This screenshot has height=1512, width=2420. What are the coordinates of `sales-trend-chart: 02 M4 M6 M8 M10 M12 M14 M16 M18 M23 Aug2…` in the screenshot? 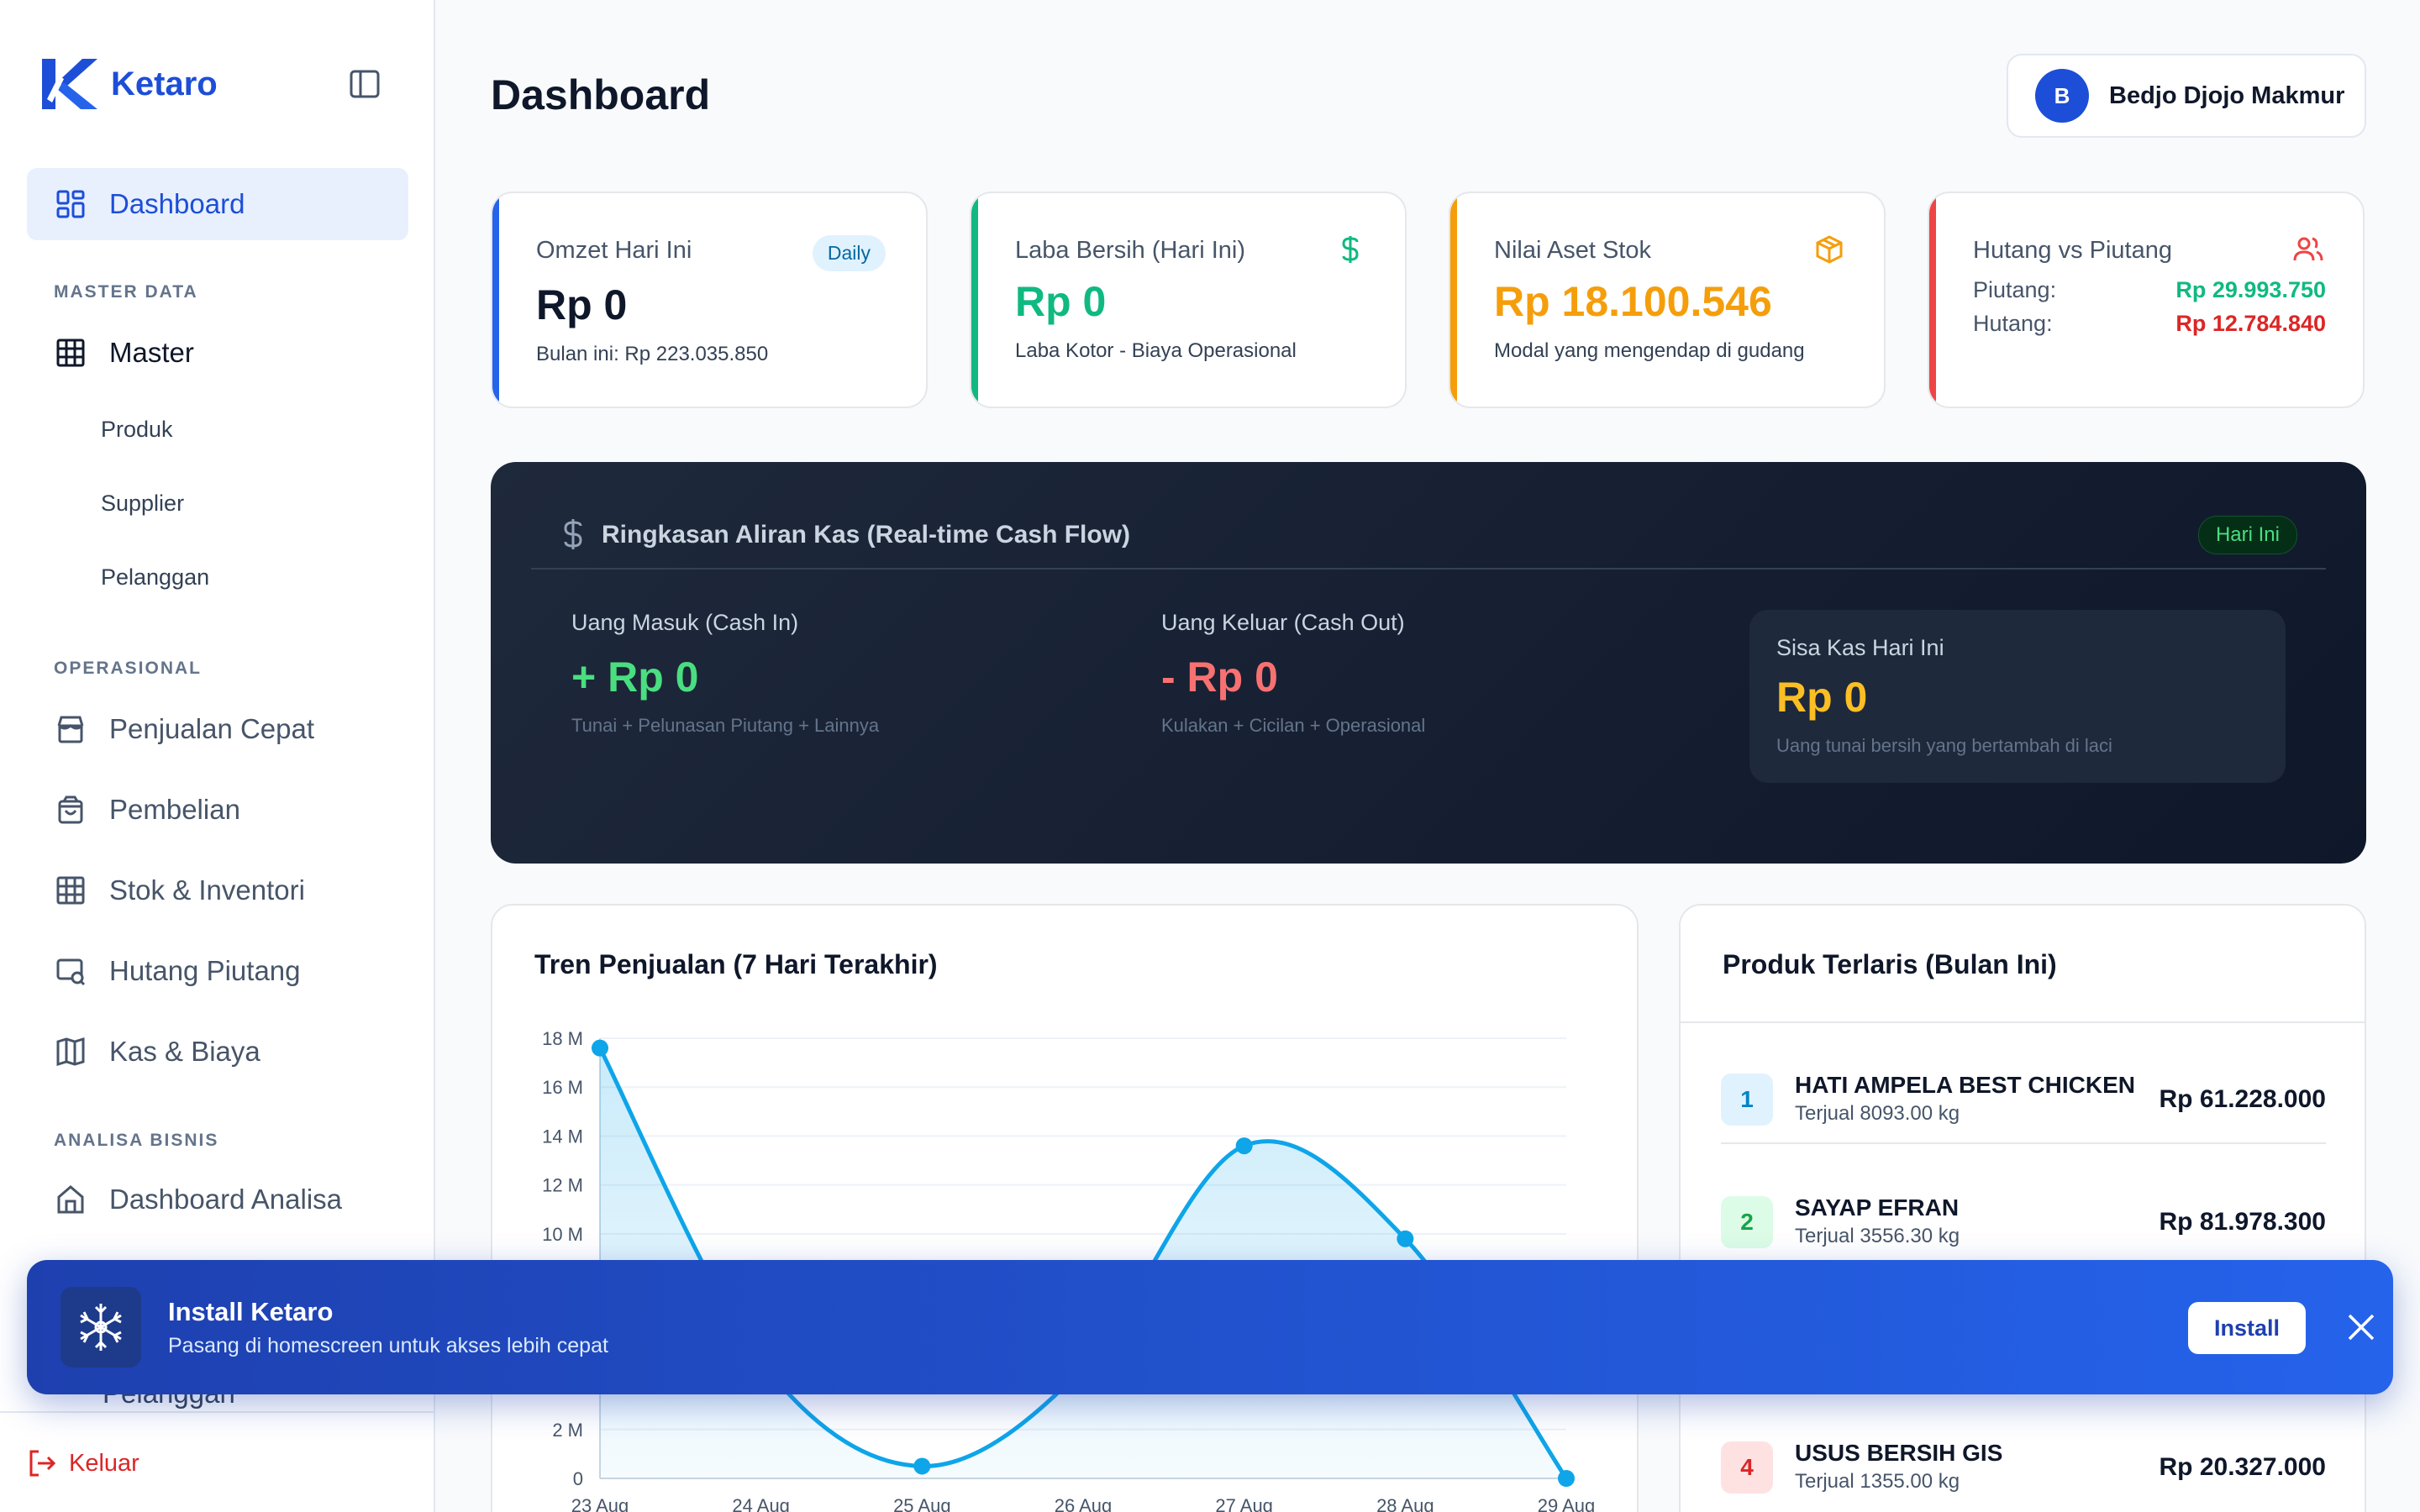 It's located at (1068, 1270).